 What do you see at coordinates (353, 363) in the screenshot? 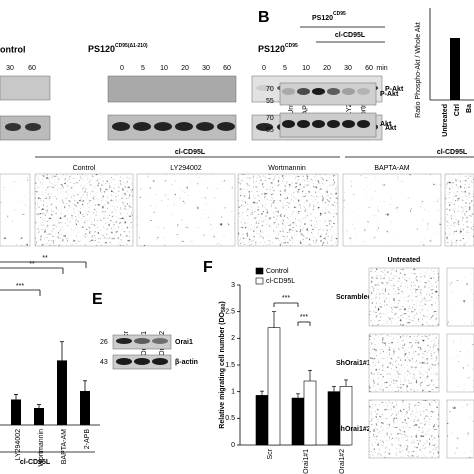
I see `row-label: ShOrai1#1` at bounding box center [353, 363].